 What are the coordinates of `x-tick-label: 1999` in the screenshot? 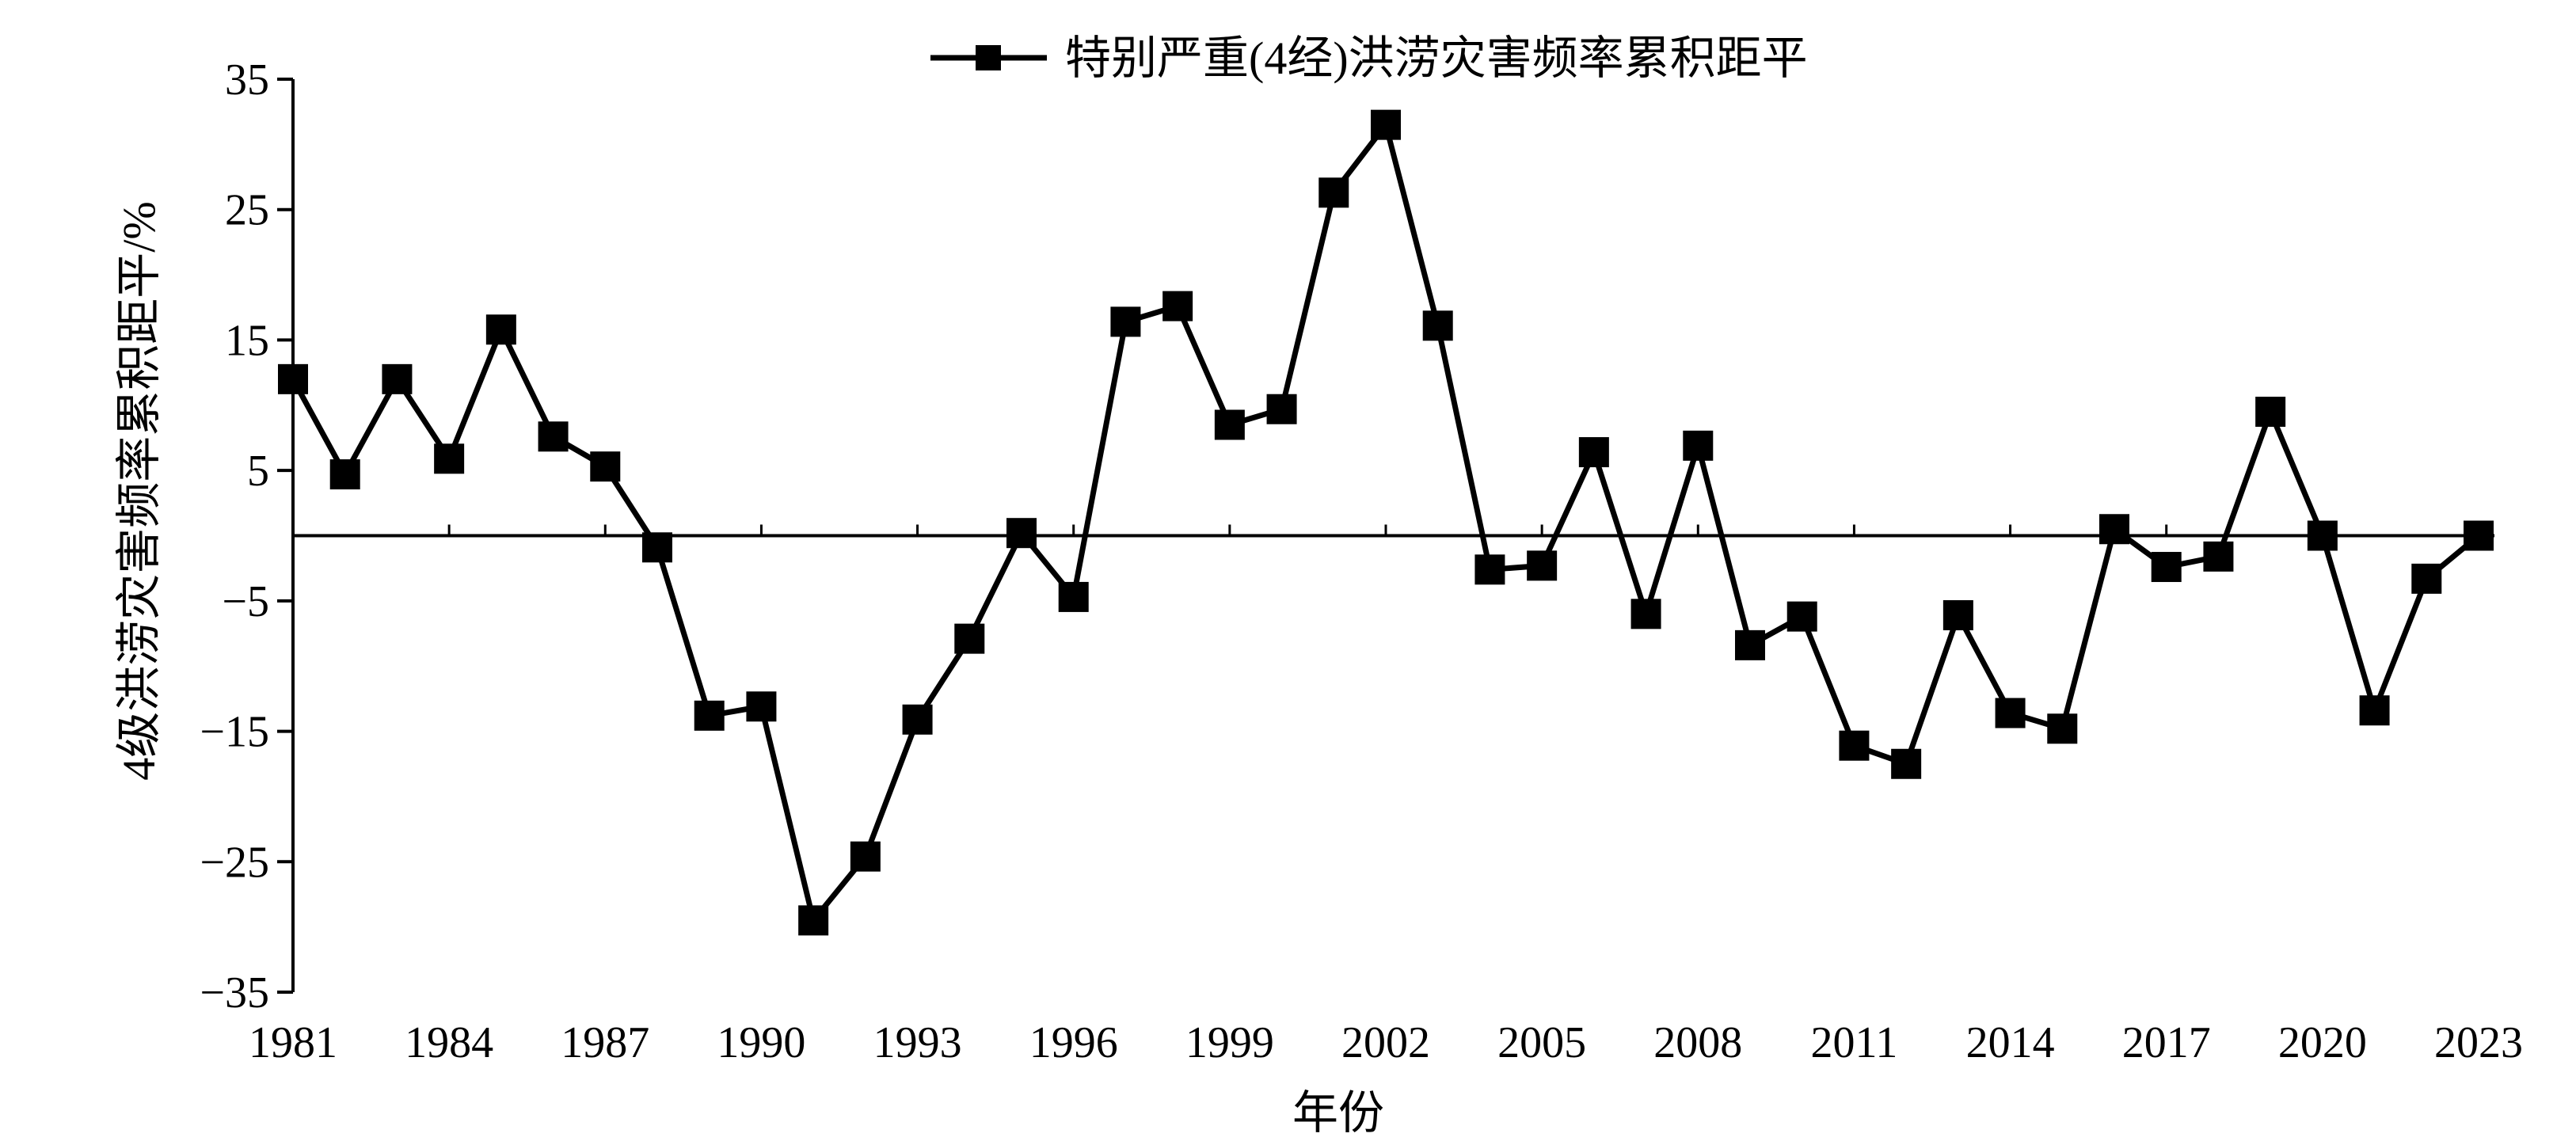 It's located at (1229, 1042).